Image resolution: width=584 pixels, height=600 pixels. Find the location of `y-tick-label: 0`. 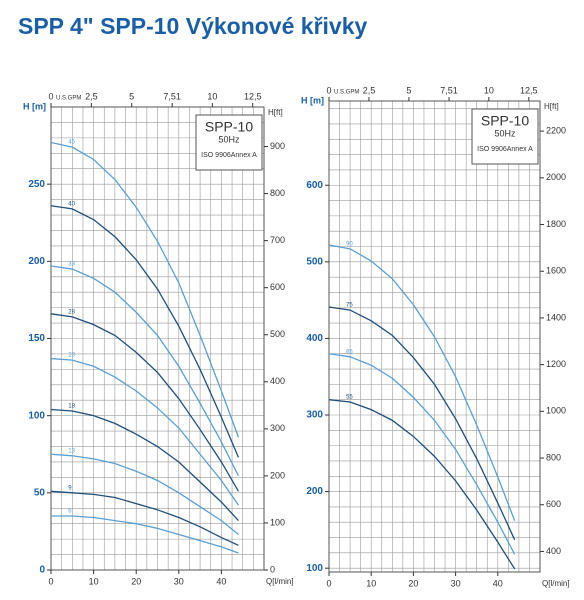

y-tick-label: 0 is located at coordinates (42, 570).